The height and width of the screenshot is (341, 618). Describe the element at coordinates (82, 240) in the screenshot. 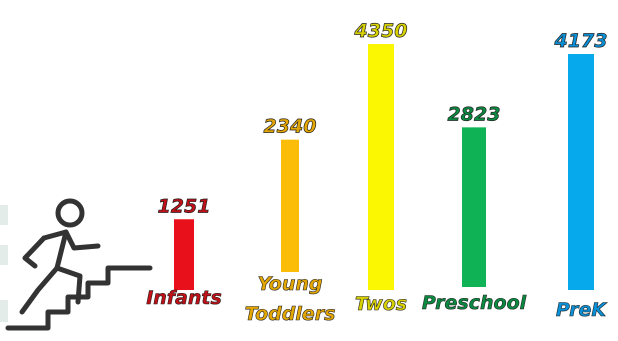

I see `person-arm-front` at that location.